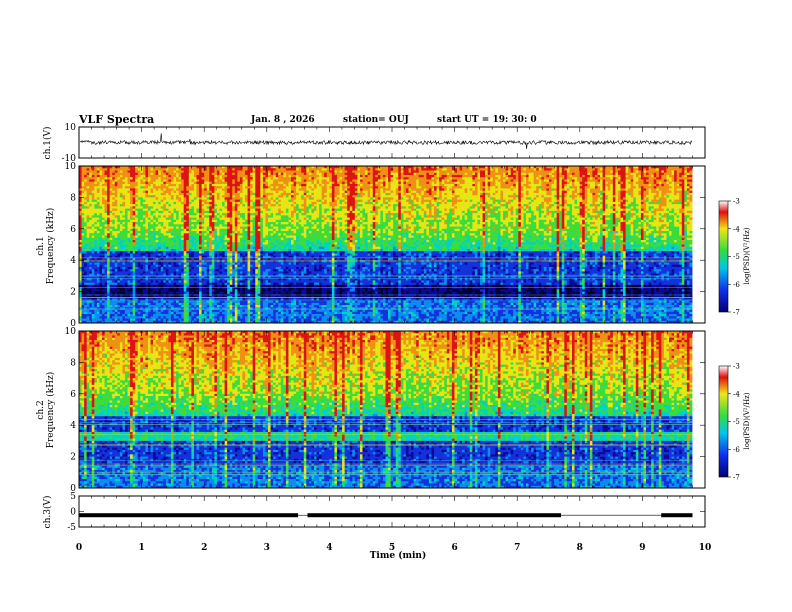 Image resolution: width=792 pixels, height=612 pixels. What do you see at coordinates (736, 450) in the screenshot?
I see `ch2-colorbar-tick-label: -6` at bounding box center [736, 450].